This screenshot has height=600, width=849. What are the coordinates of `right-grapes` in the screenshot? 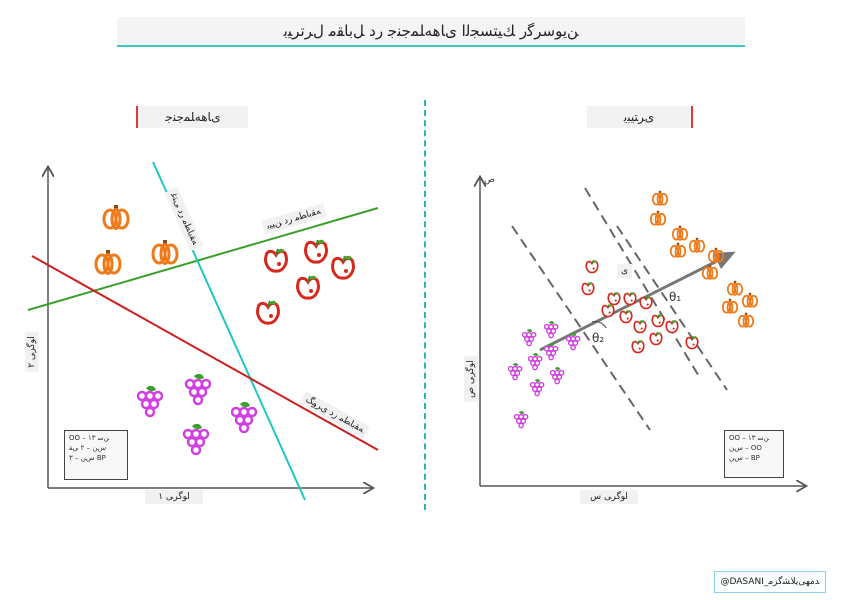 It's located at (544, 374).